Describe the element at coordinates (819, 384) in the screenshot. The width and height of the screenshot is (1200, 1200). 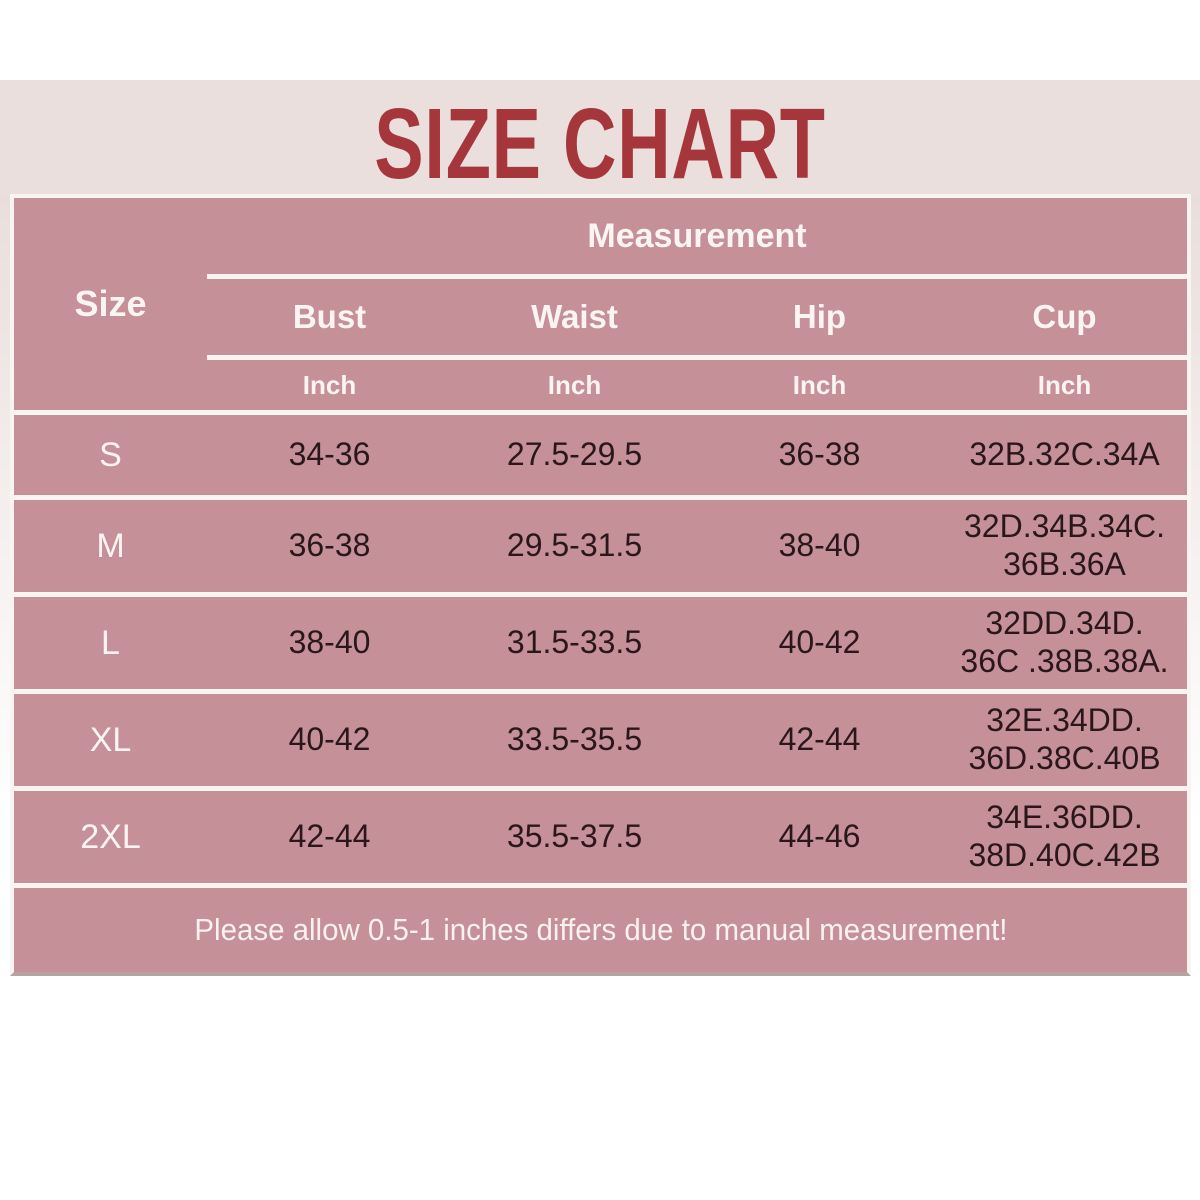
I see `unit-header-hip: Inch` at that location.